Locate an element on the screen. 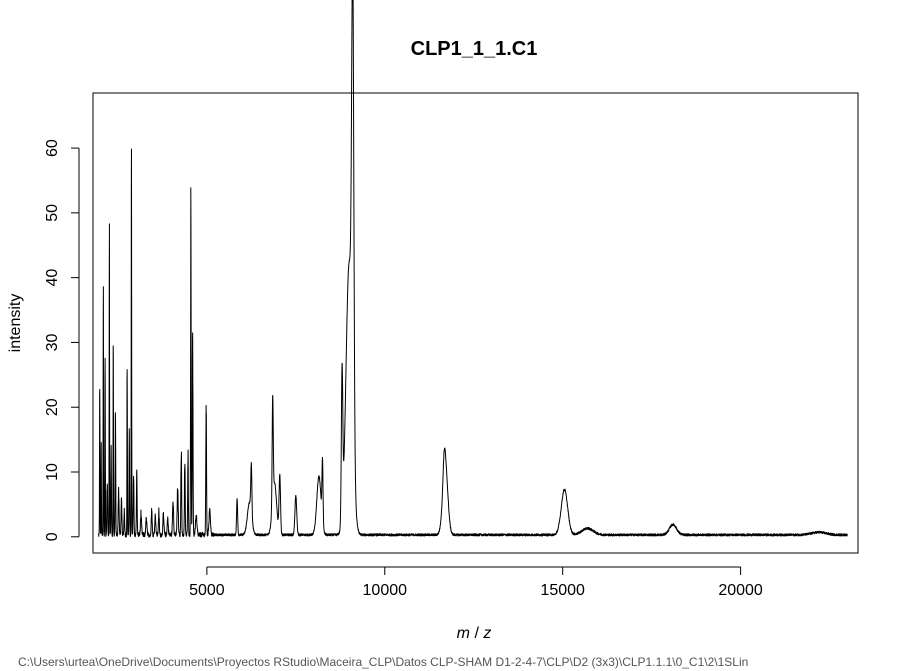  x-tick-label: 10000 is located at coordinates (385, 590).